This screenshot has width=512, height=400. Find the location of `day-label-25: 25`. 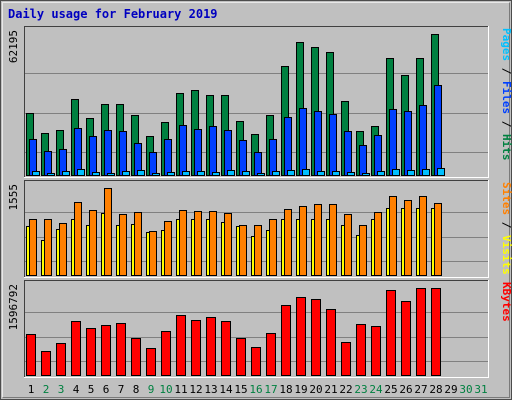

day-label-25: 25 is located at coordinates (390, 389).